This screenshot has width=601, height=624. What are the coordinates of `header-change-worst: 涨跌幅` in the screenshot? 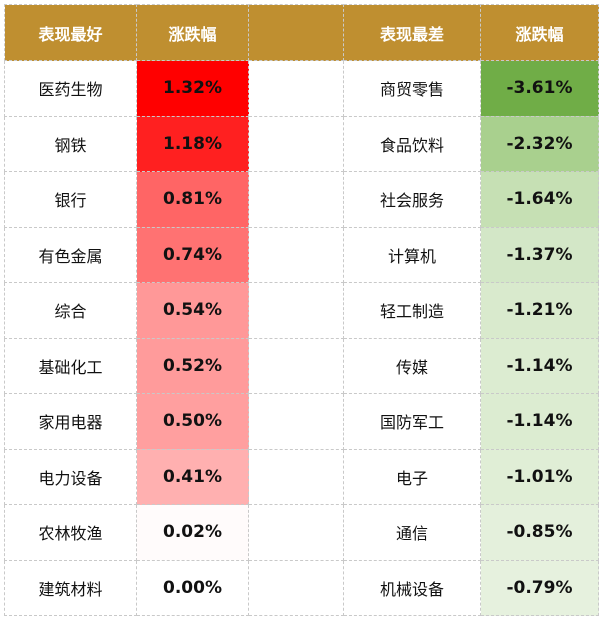 It's located at (539, 32).